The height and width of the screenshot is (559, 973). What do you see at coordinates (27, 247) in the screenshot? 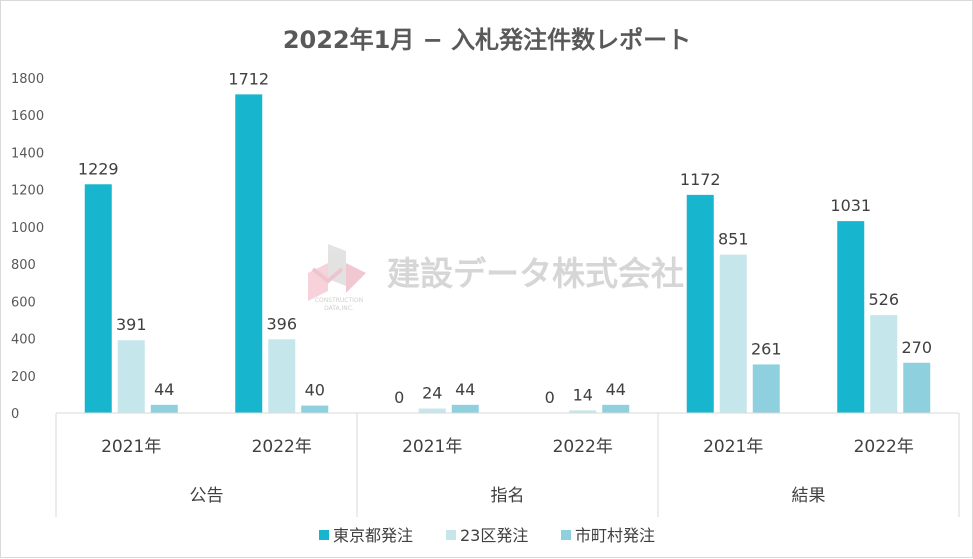
I see `y-axis: 0 200 400 600 800 1000 1200 1400 1600 1800` at bounding box center [27, 247].